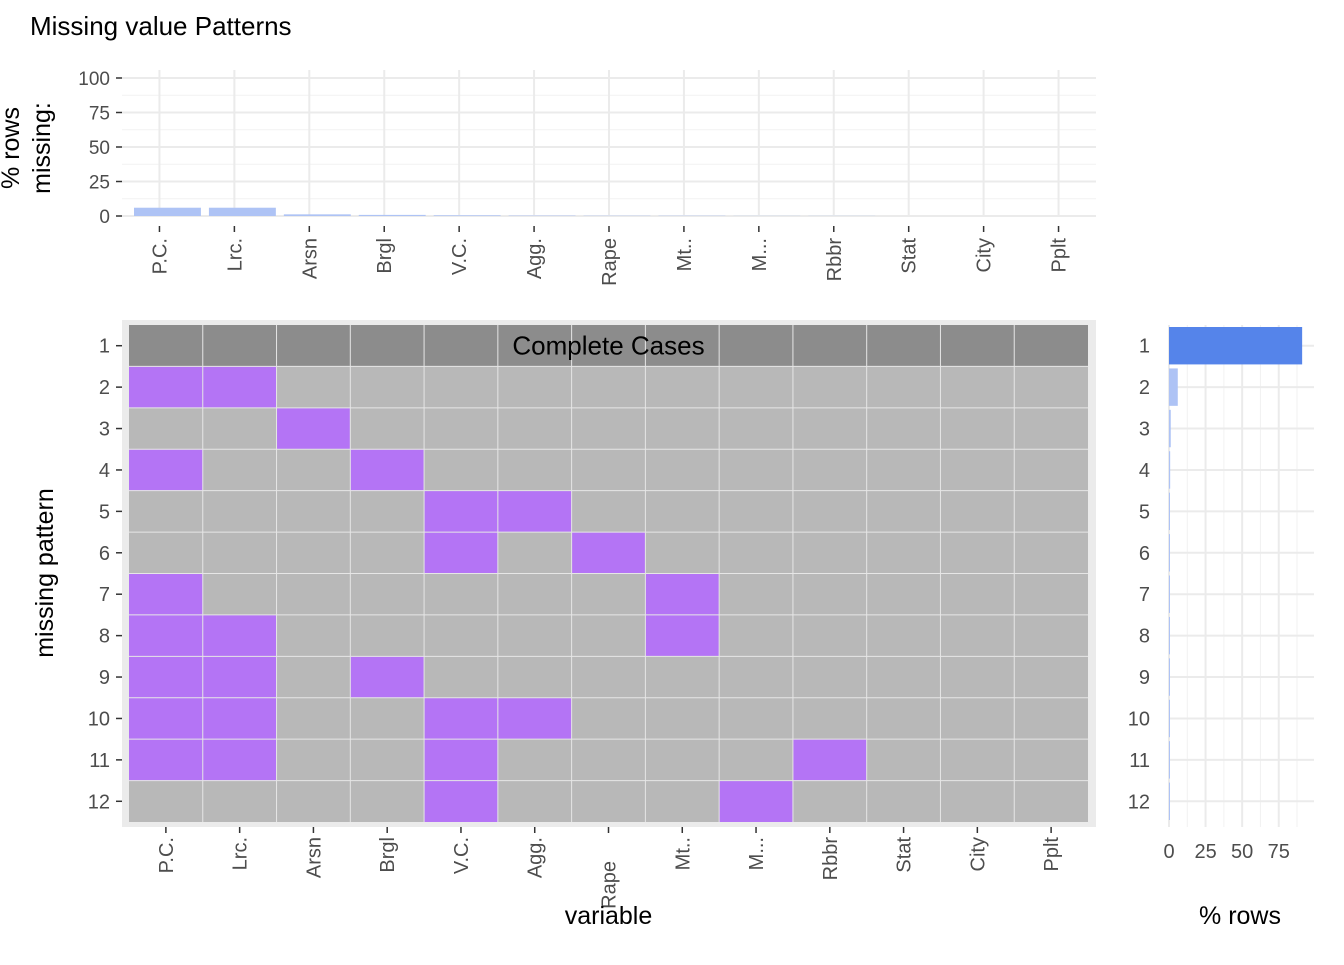  What do you see at coordinates (683, 853) in the screenshot?
I see `heatmap-x-tick-label: Mt..` at bounding box center [683, 853].